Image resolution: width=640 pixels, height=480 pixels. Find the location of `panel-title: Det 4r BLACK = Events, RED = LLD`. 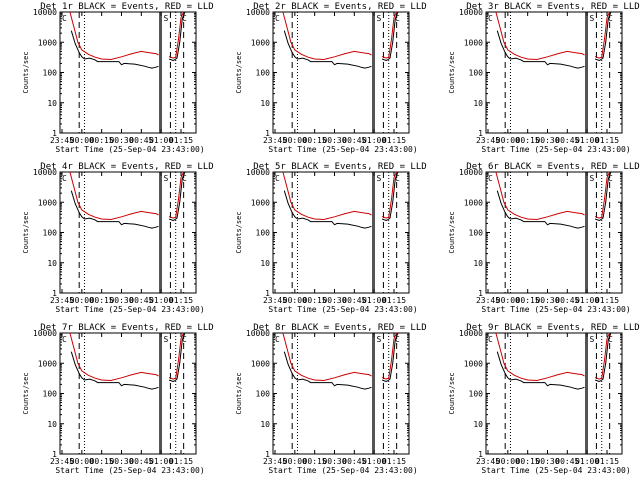

panel-title: Det 4r BLACK = Events, RED = LLD is located at coordinates (126, 167).